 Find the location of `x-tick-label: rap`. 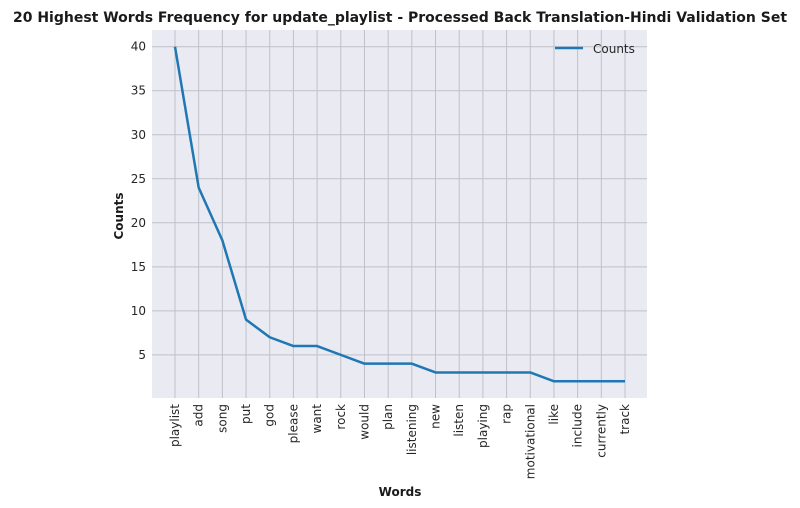

x-tick-label: rap is located at coordinates (507, 414).